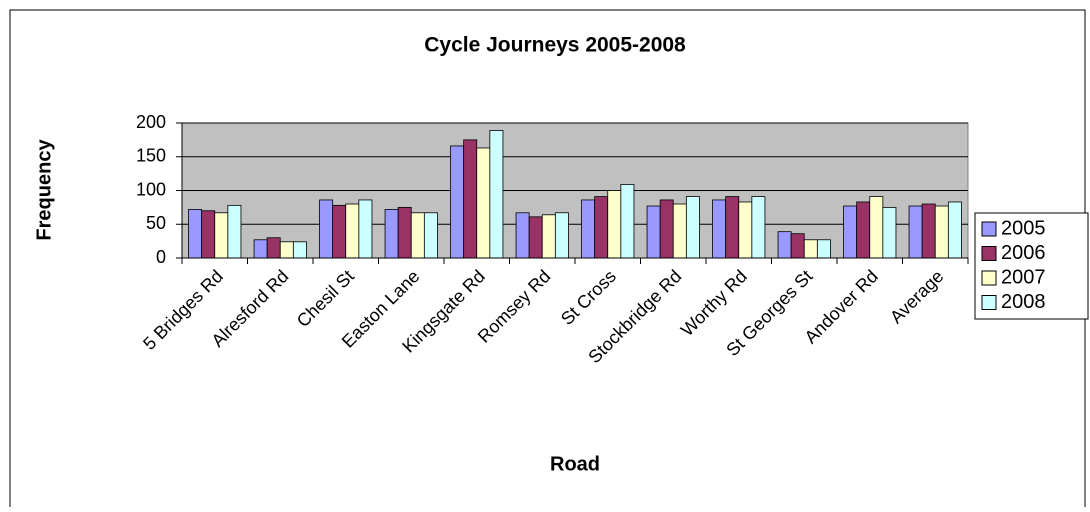 The width and height of the screenshot is (1090, 512). I want to click on legend-label: 2005, so click(1023, 228).